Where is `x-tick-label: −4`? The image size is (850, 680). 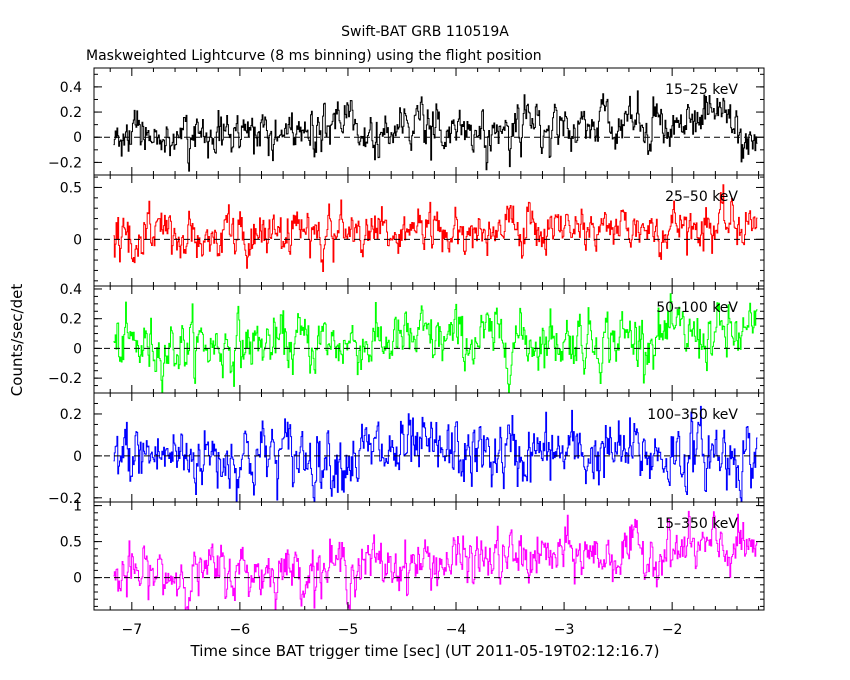
x-tick-label: −4 is located at coordinates (456, 630).